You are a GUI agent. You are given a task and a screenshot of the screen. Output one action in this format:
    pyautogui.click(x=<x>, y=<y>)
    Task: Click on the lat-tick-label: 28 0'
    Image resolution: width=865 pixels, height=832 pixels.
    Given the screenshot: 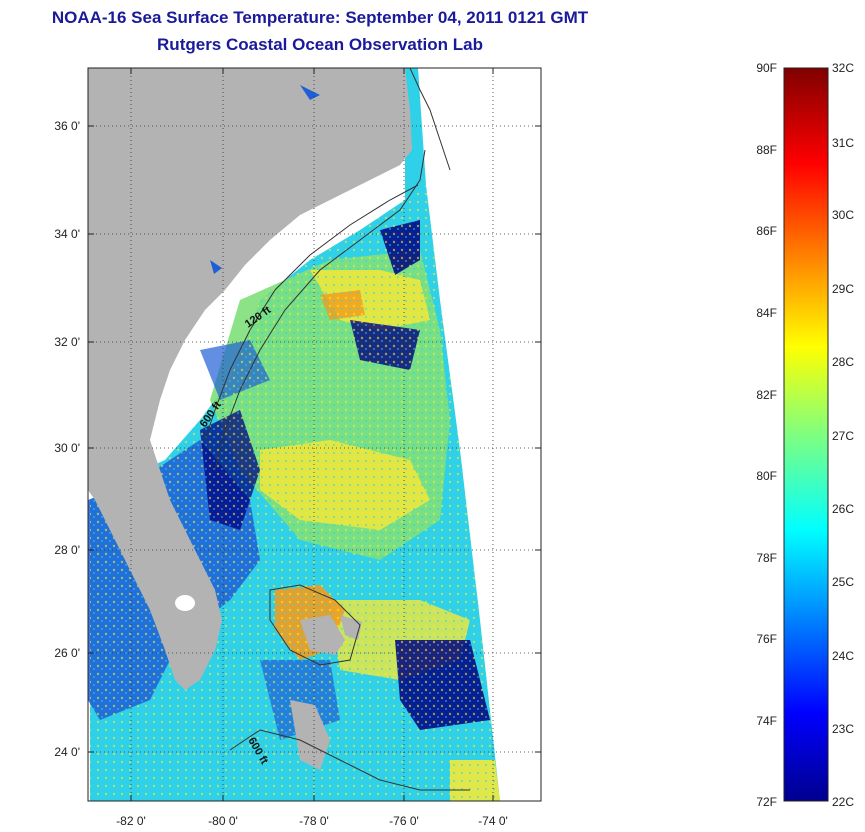 What is the action you would take?
    pyautogui.click(x=67, y=550)
    